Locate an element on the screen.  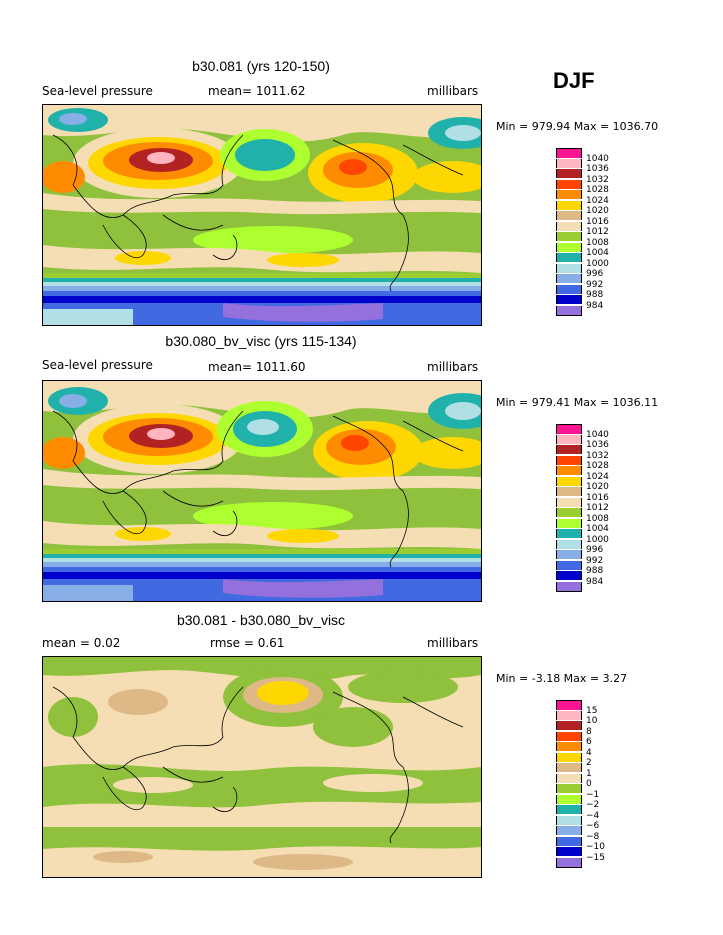
legend-label: −10 is located at coordinates (595, 847).